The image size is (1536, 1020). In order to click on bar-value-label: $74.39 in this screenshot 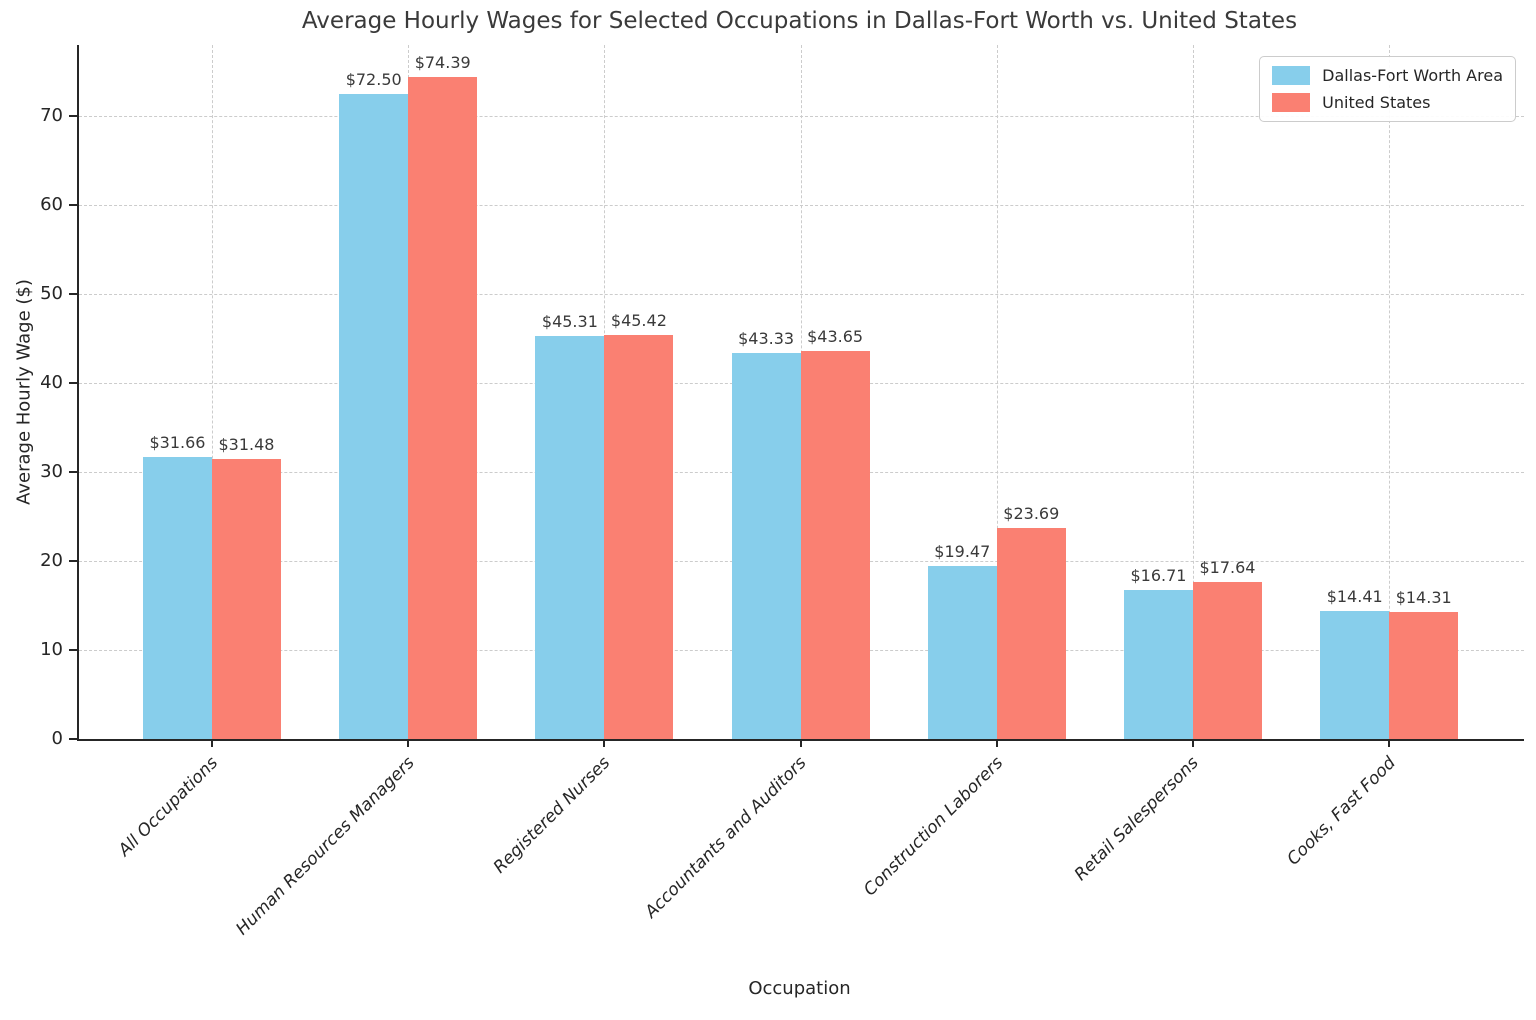, I will do `click(442, 63)`.